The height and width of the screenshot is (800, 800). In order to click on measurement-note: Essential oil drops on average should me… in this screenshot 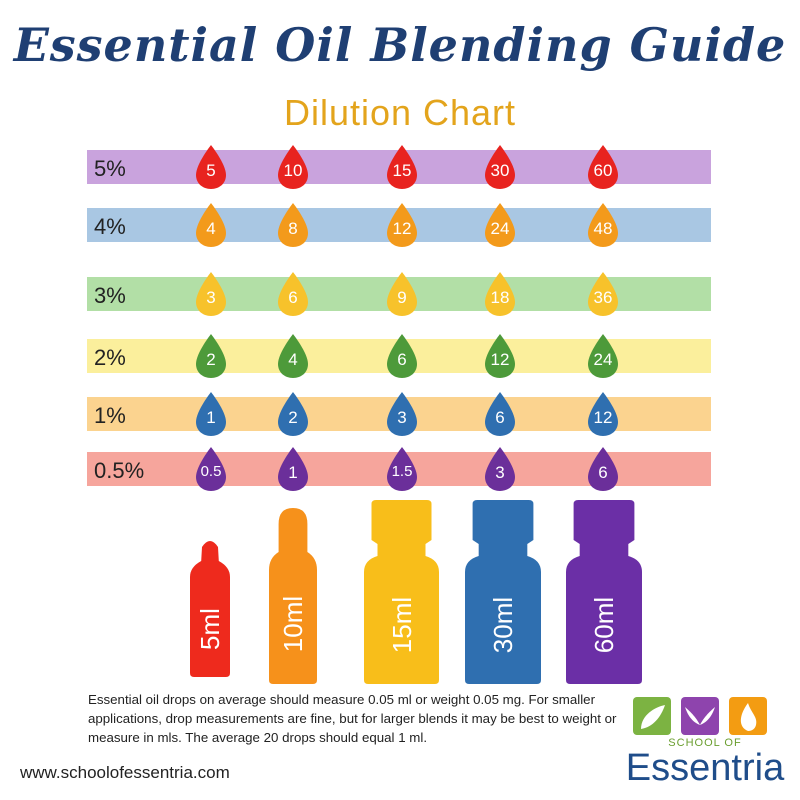, I will do `click(352, 718)`.